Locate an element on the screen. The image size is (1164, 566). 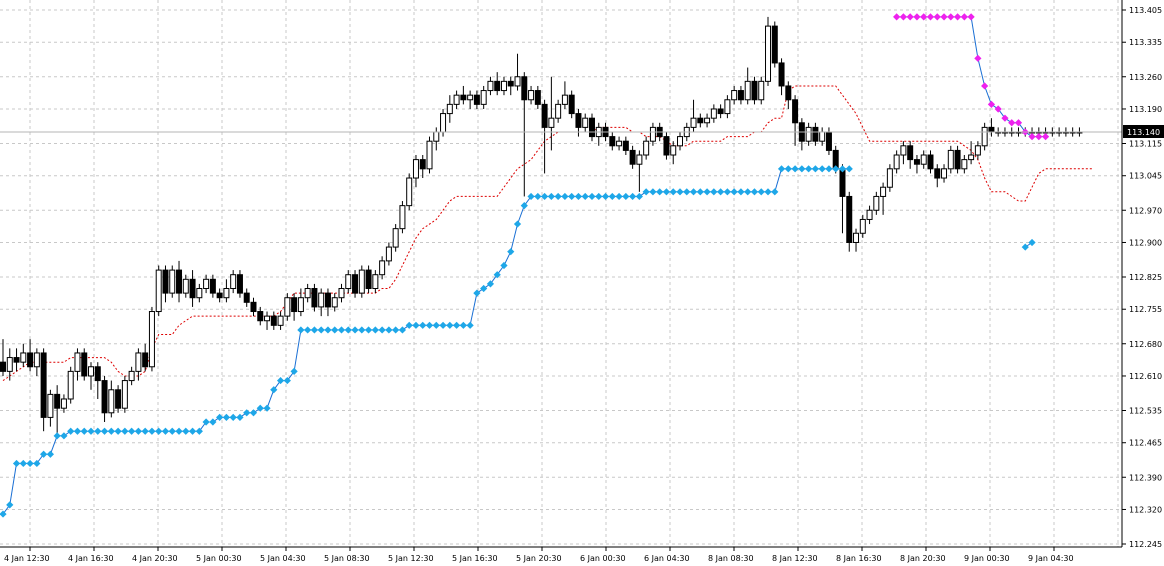
x-tick-label: 8 Jan 12:30 is located at coordinates (795, 558).